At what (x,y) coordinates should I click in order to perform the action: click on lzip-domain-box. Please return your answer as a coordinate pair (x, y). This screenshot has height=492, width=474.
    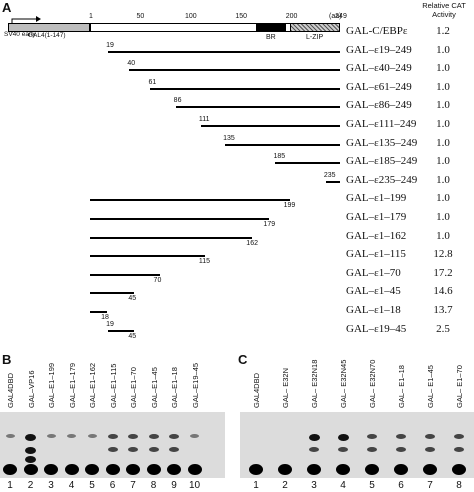
    Looking at the image, I should click on (315, 27).